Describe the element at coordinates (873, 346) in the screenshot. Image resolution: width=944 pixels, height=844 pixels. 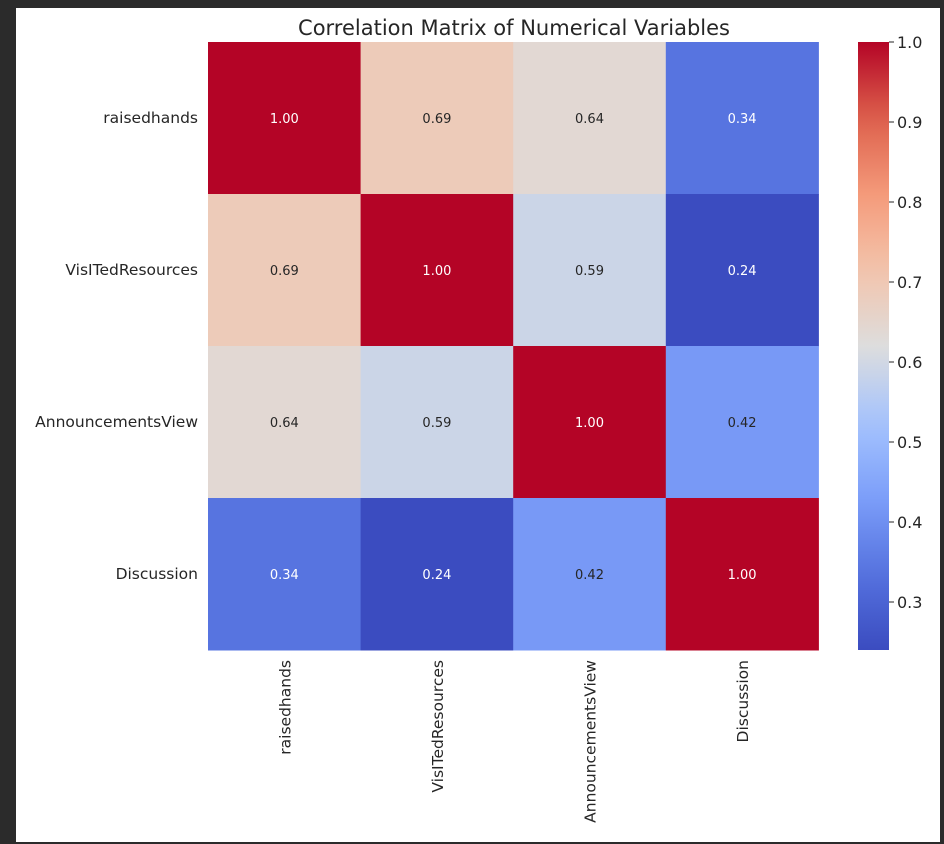
I see `colorbar-gradient` at that location.